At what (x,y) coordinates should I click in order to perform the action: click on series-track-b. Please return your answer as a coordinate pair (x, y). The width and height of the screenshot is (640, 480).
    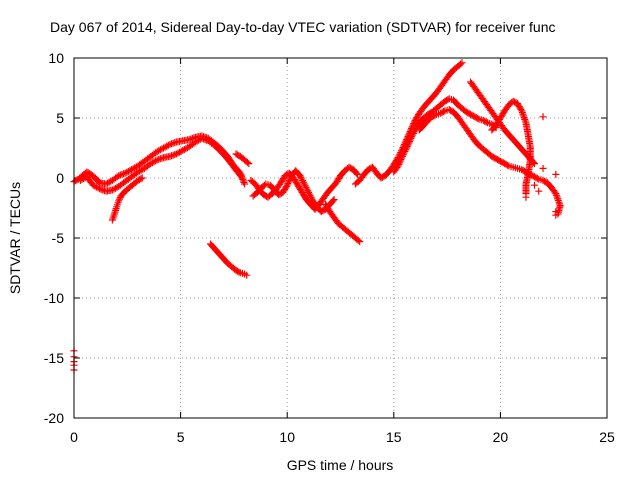
    Looking at the image, I should click on (160, 164).